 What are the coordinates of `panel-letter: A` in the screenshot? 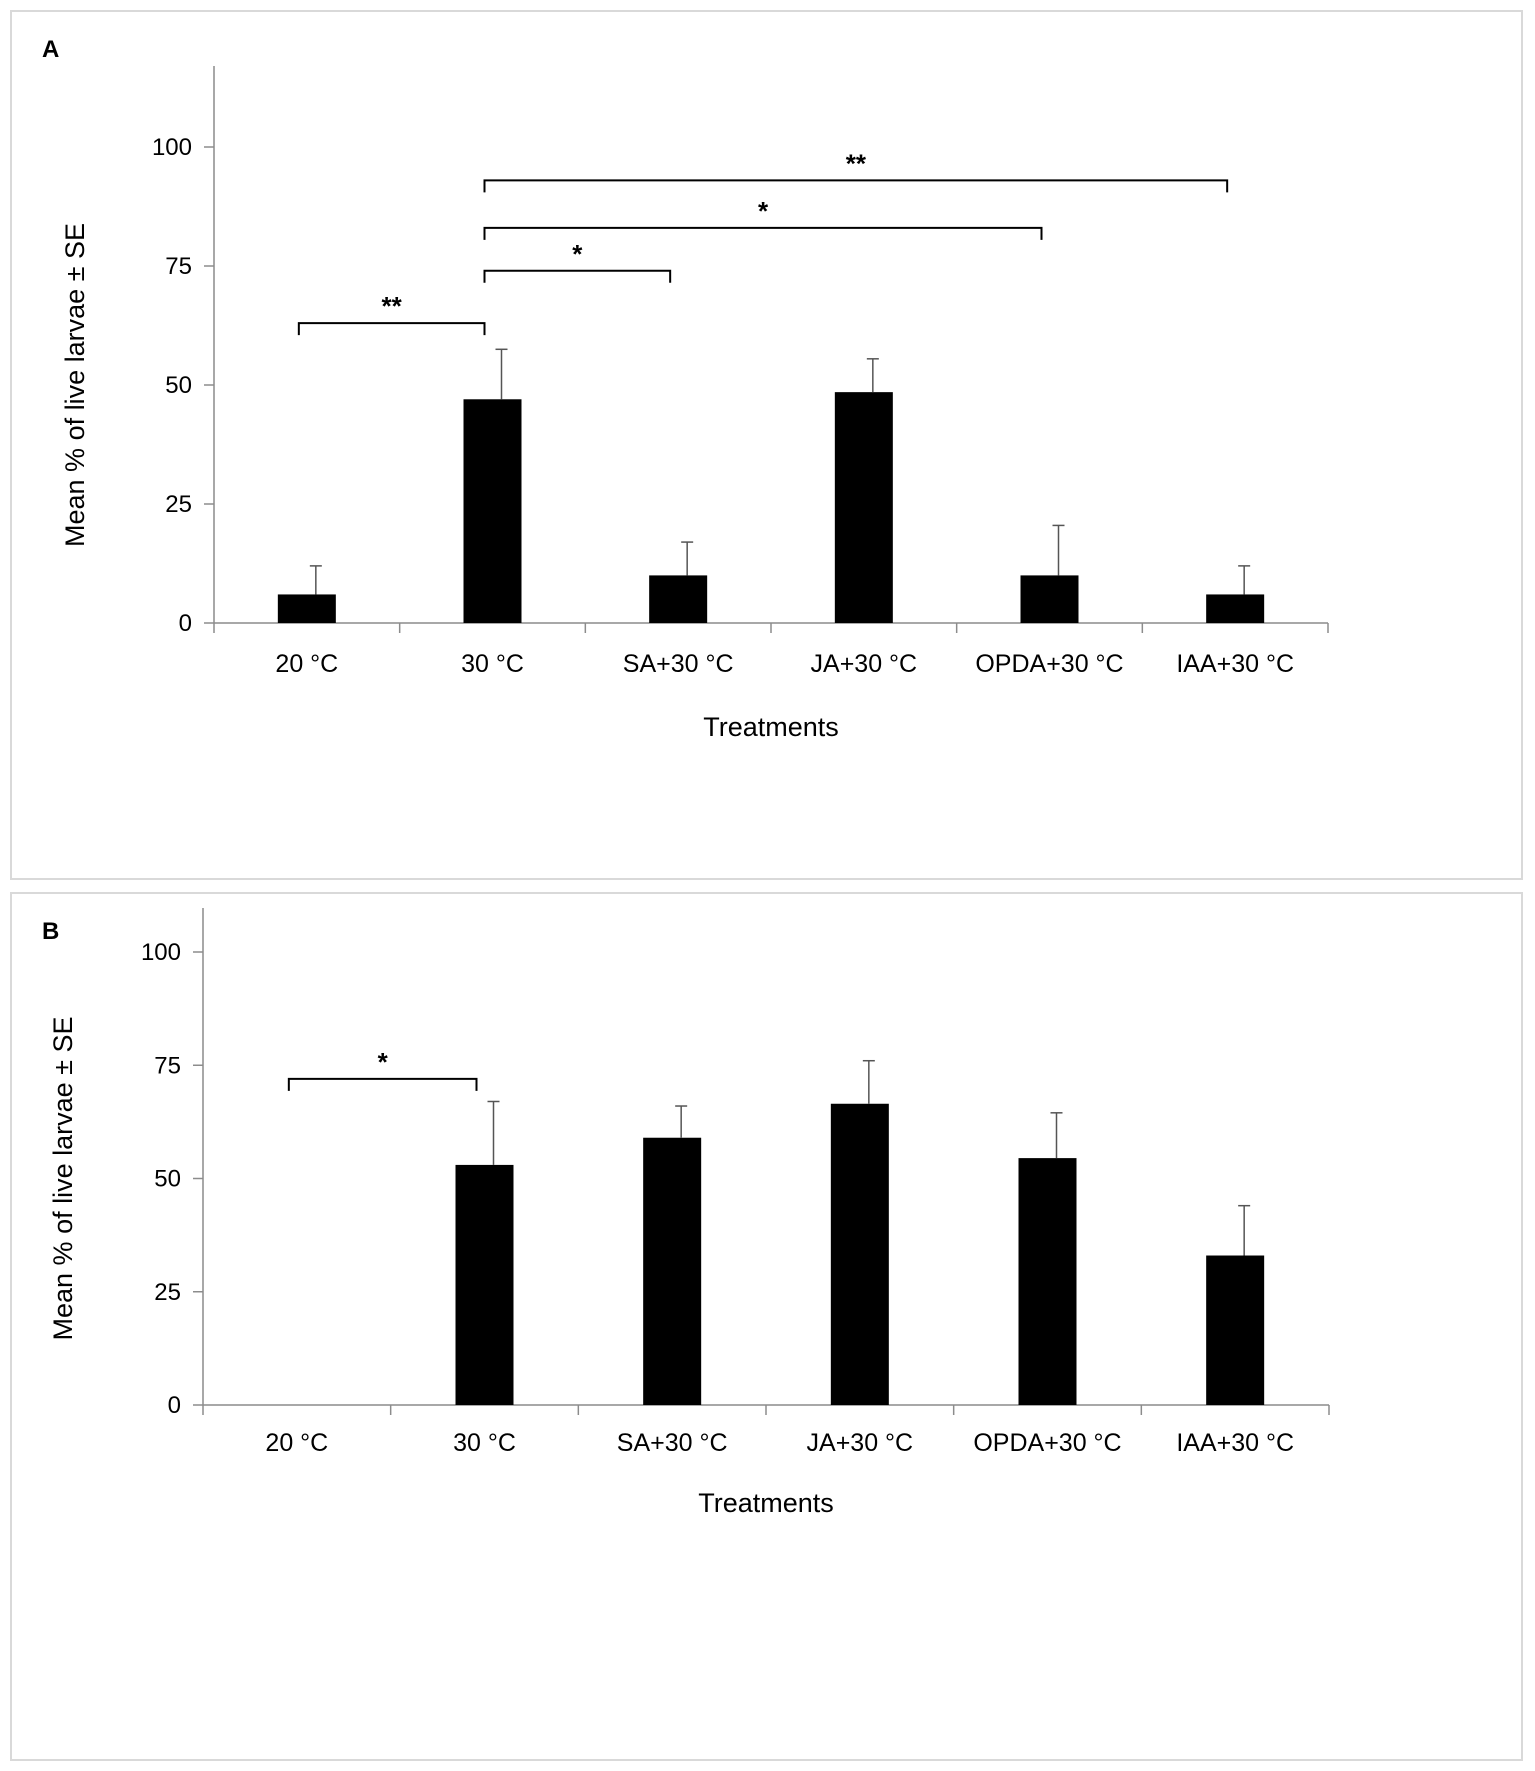 It's located at (51, 49).